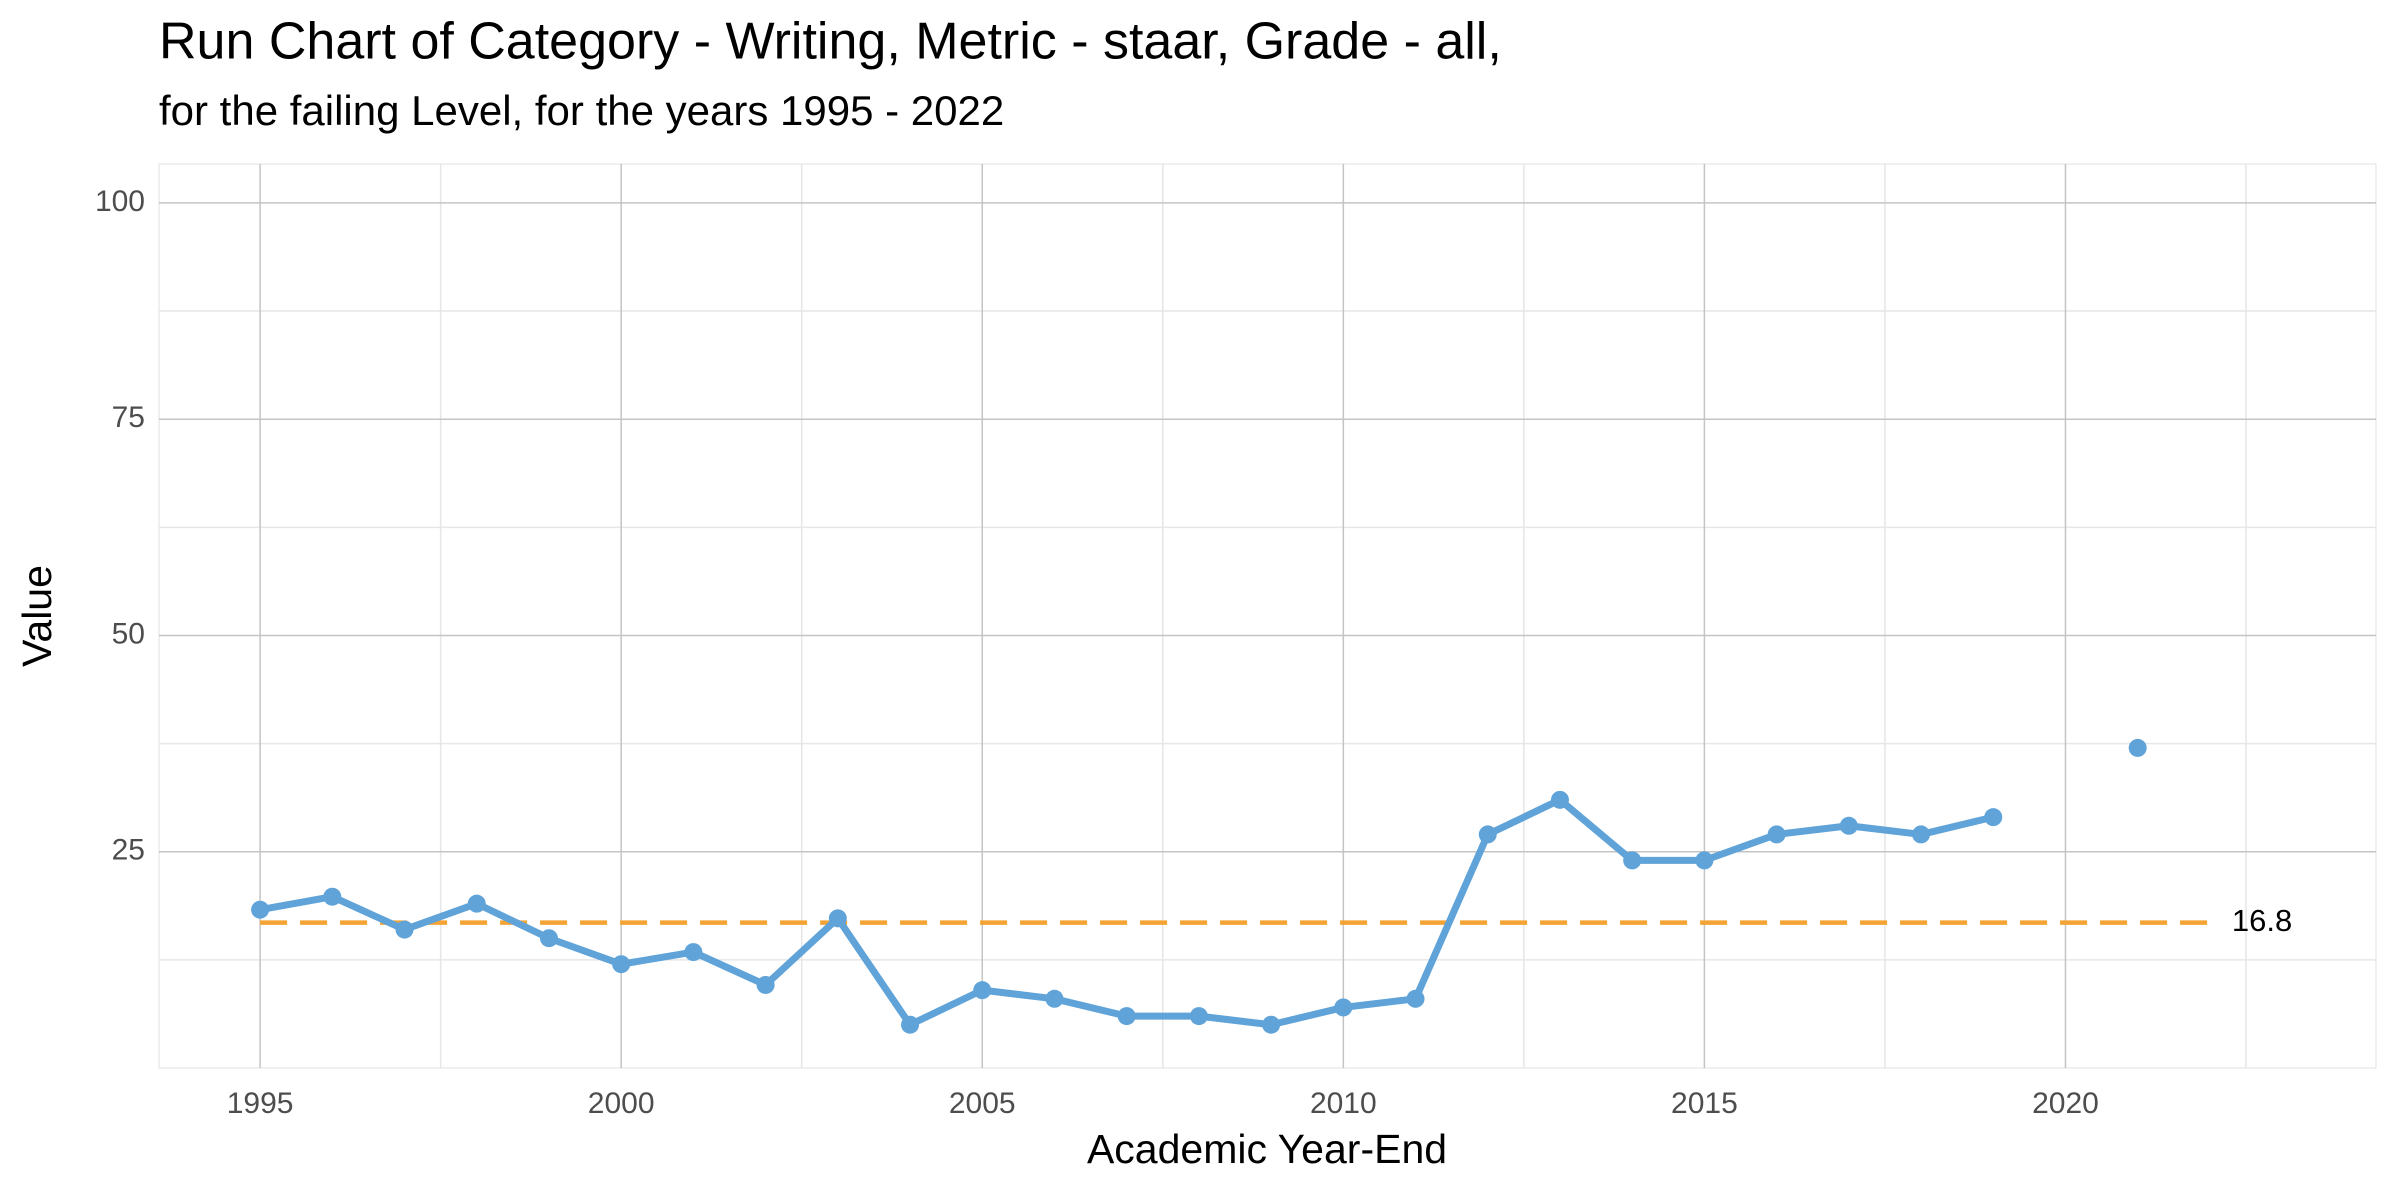 This screenshot has width=2400, height=1200. What do you see at coordinates (2065, 1103) in the screenshot?
I see `x-tick-label: 2020` at bounding box center [2065, 1103].